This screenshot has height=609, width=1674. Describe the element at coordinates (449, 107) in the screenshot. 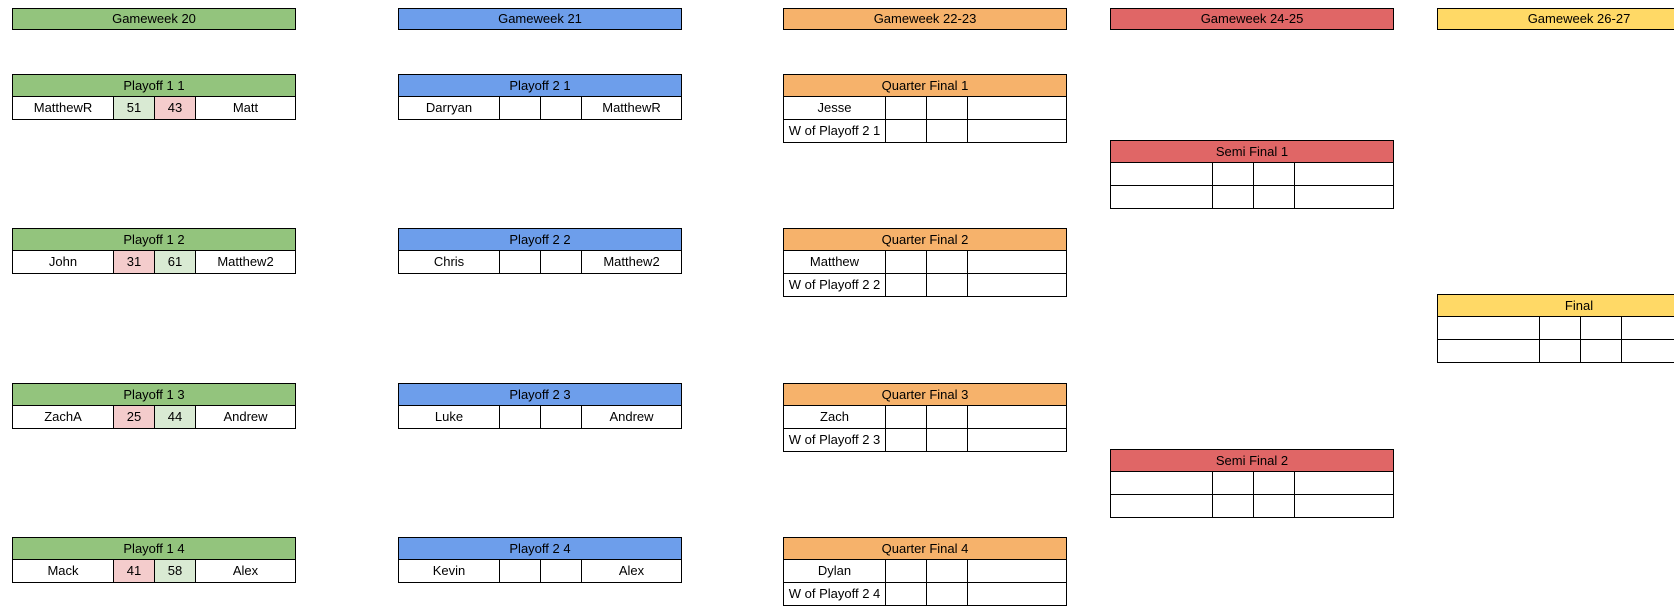

I see `home-team-cell: Darryan` at that location.